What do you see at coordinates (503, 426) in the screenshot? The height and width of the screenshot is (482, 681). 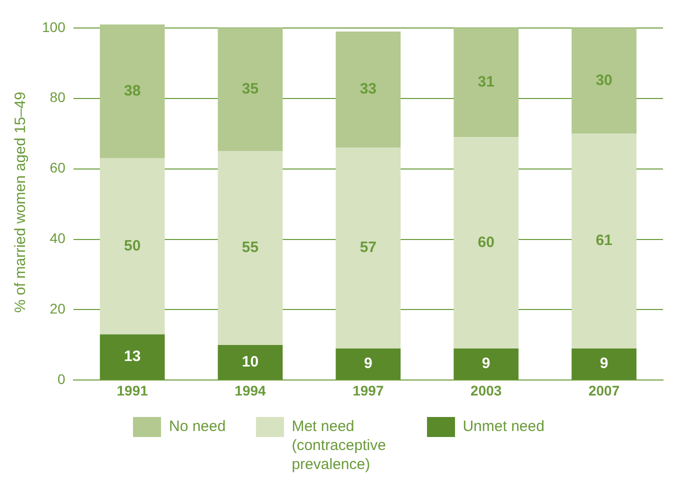 I see `legend-label: Unmet need` at bounding box center [503, 426].